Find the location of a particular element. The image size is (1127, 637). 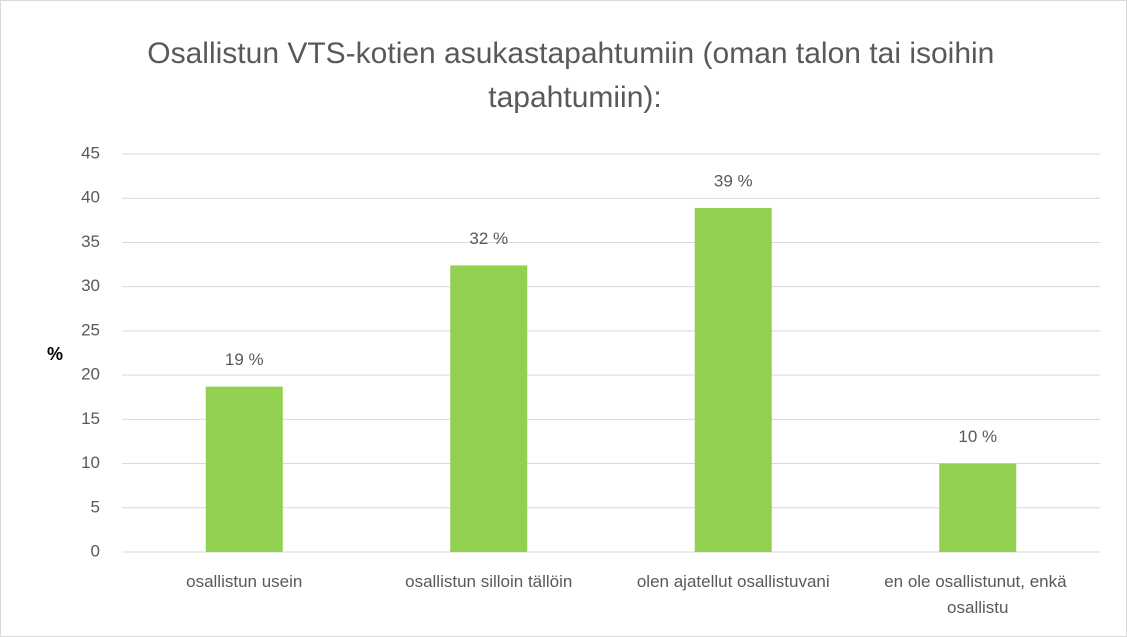

data-label: 19 % is located at coordinates (244, 359).